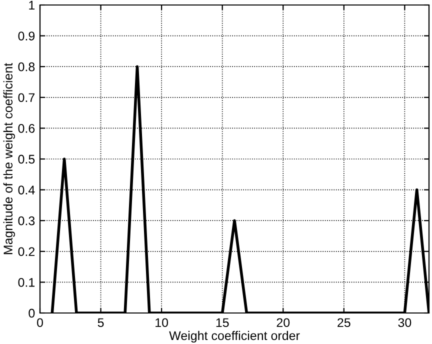 The width and height of the screenshot is (432, 344). I want to click on x-tick-label: 30, so click(405, 323).